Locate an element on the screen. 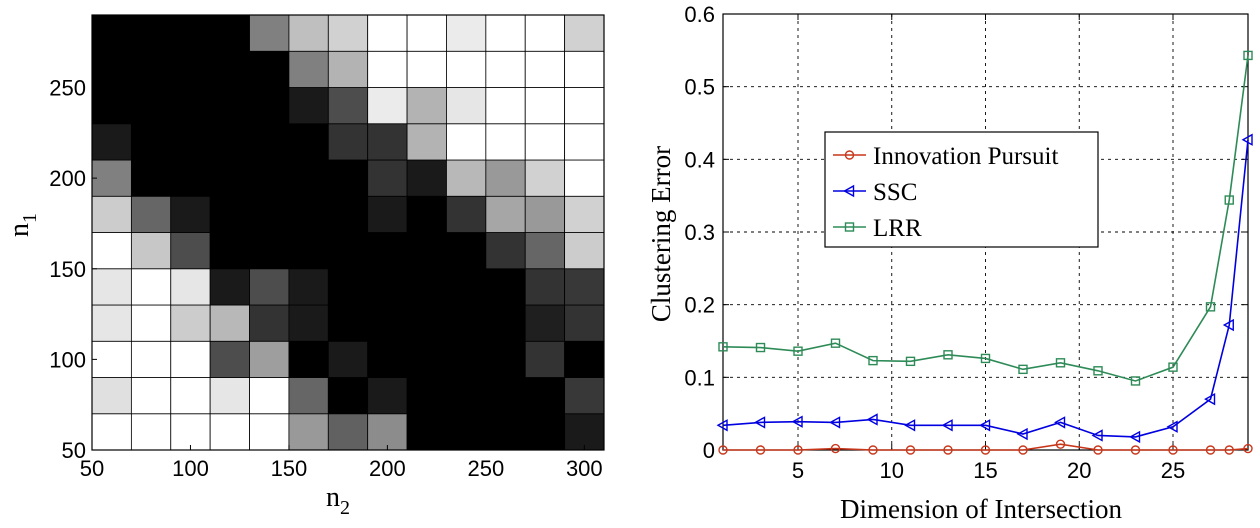 This screenshot has width=1260, height=528. series-innovation-pursuit is located at coordinates (985, 447).